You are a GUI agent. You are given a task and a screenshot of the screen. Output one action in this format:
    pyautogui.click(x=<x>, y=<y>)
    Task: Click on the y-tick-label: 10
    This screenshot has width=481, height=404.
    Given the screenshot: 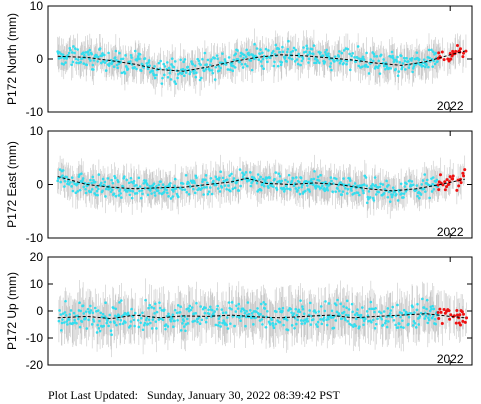 What is the action you would take?
    pyautogui.click(x=37, y=6)
    